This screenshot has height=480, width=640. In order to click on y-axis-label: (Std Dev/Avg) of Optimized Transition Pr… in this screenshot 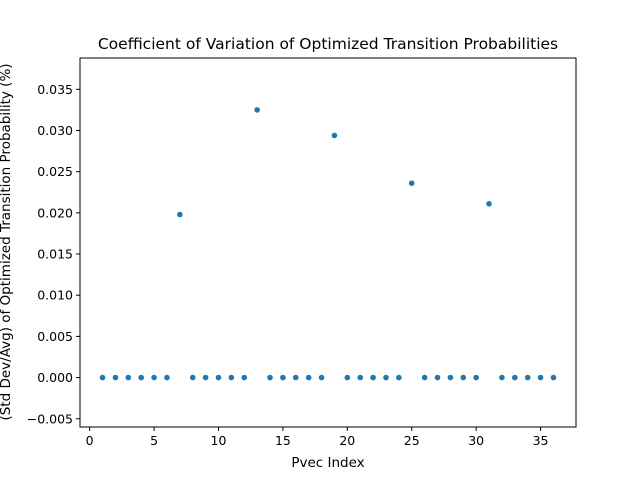, I will do `click(7, 241)`.